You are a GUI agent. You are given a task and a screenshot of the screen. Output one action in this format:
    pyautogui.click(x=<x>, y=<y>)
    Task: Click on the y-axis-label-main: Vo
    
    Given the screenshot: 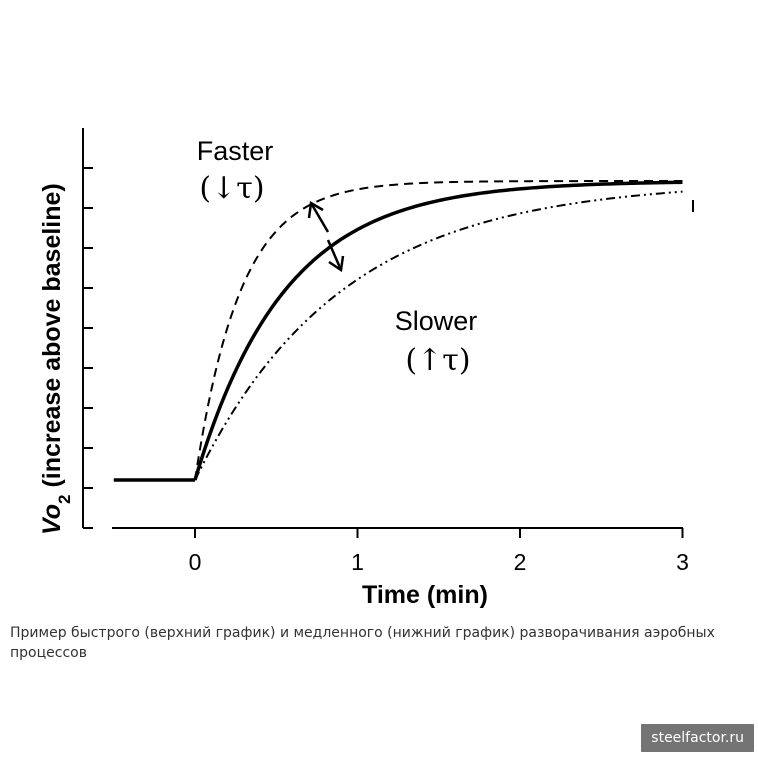 What is the action you would take?
    pyautogui.click(x=52, y=519)
    